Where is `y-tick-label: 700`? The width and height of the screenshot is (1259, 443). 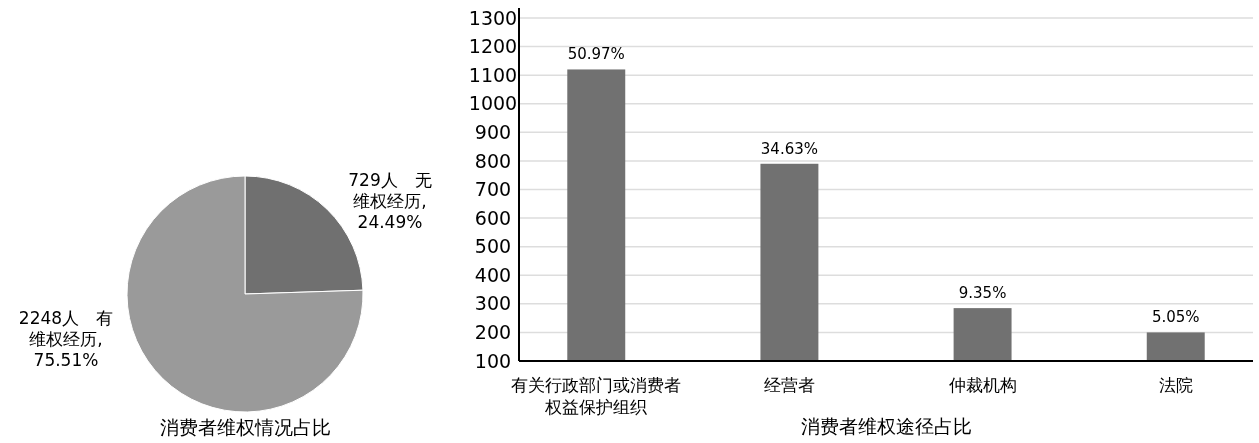 y-tick-label: 700 is located at coordinates (493, 189).